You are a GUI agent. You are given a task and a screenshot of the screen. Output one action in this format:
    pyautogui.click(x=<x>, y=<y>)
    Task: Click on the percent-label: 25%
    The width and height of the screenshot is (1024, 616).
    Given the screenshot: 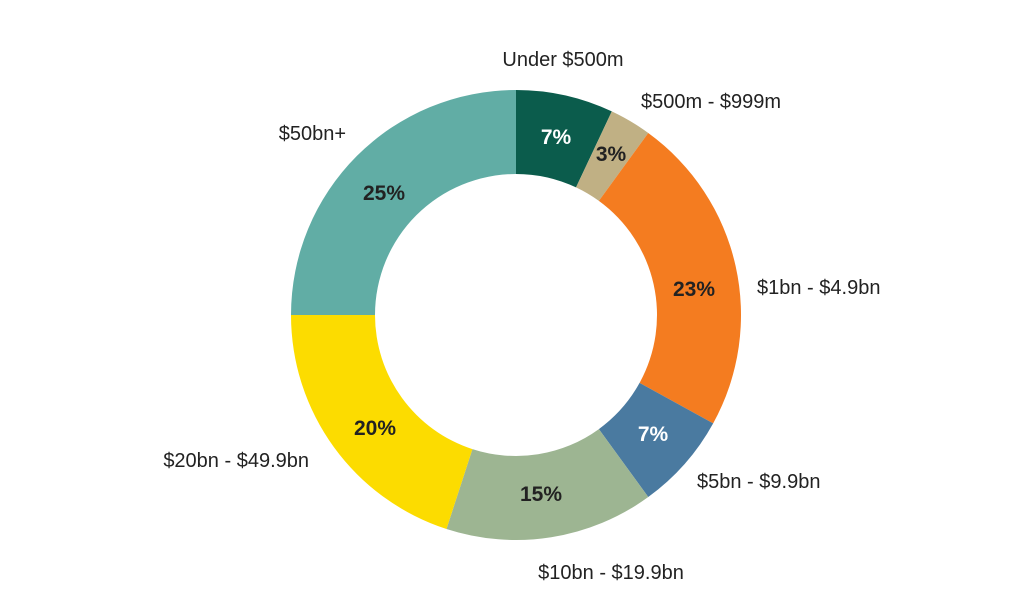 What is the action you would take?
    pyautogui.click(x=384, y=193)
    